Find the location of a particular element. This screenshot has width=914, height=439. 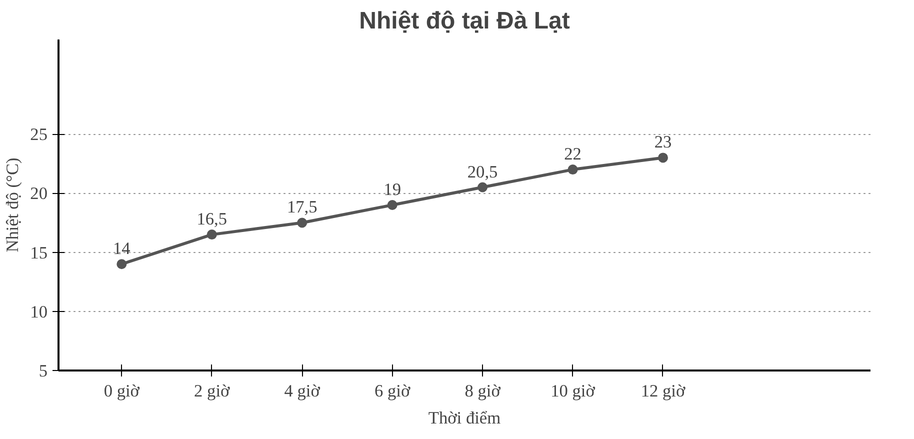

x-tick-label: 4 giờ is located at coordinates (302, 391).